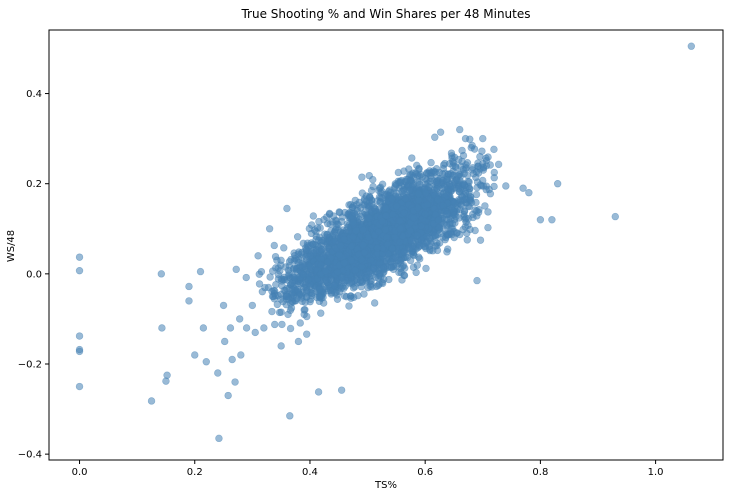 This screenshot has width=732, height=496. Describe the element at coordinates (30, 364) in the screenshot. I see `y-tick-label: −0.2` at that location.